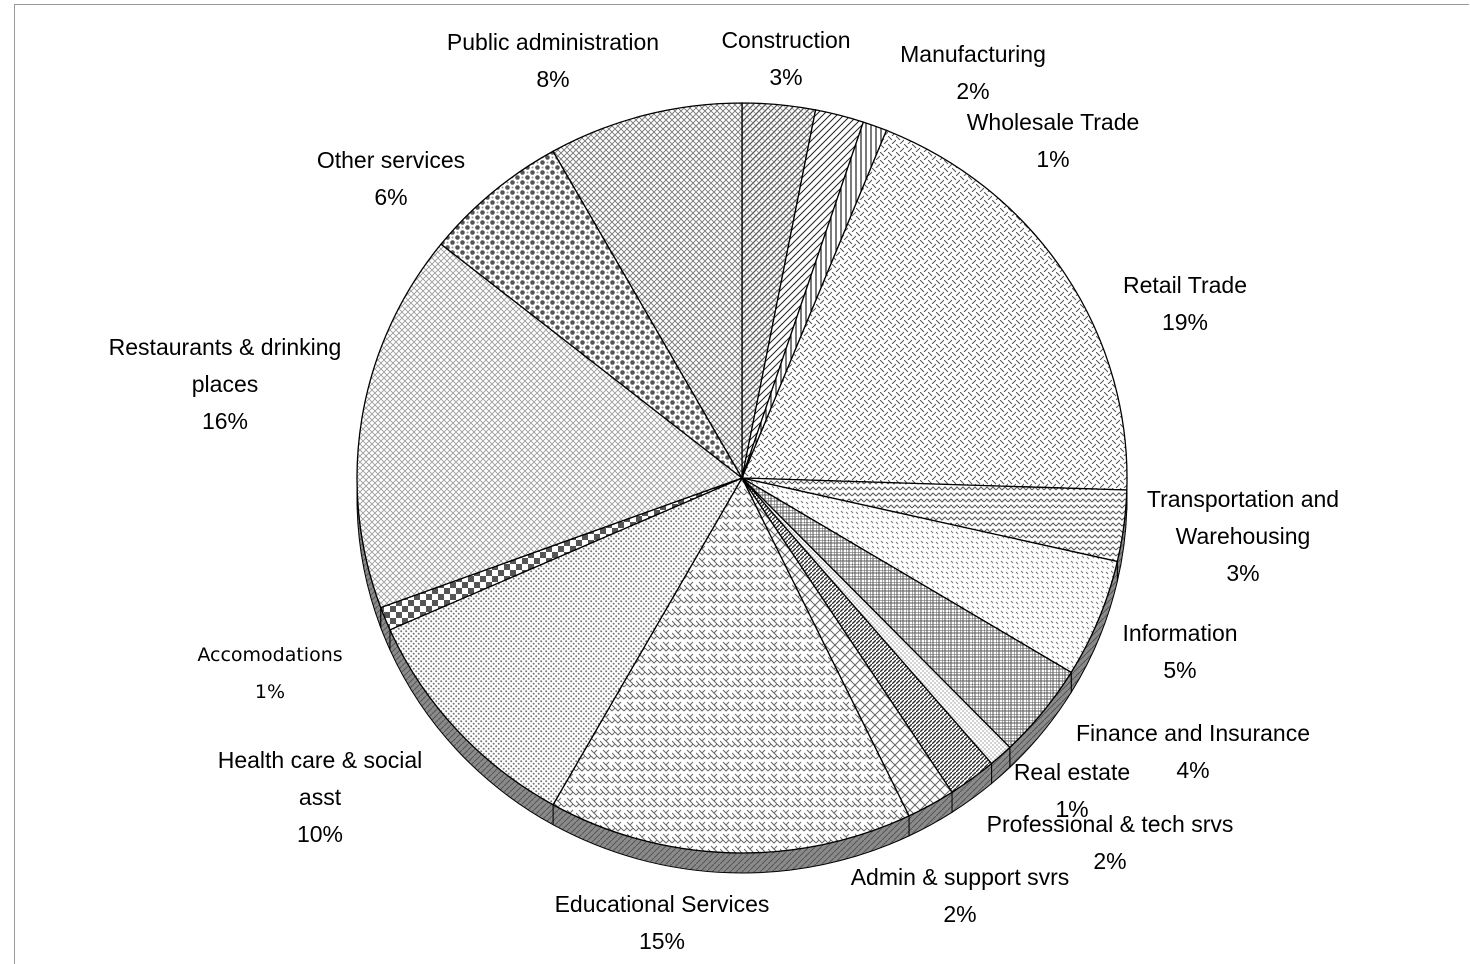  I want to click on slice-percent-finance-and-insurance: 4%, so click(1192, 770).